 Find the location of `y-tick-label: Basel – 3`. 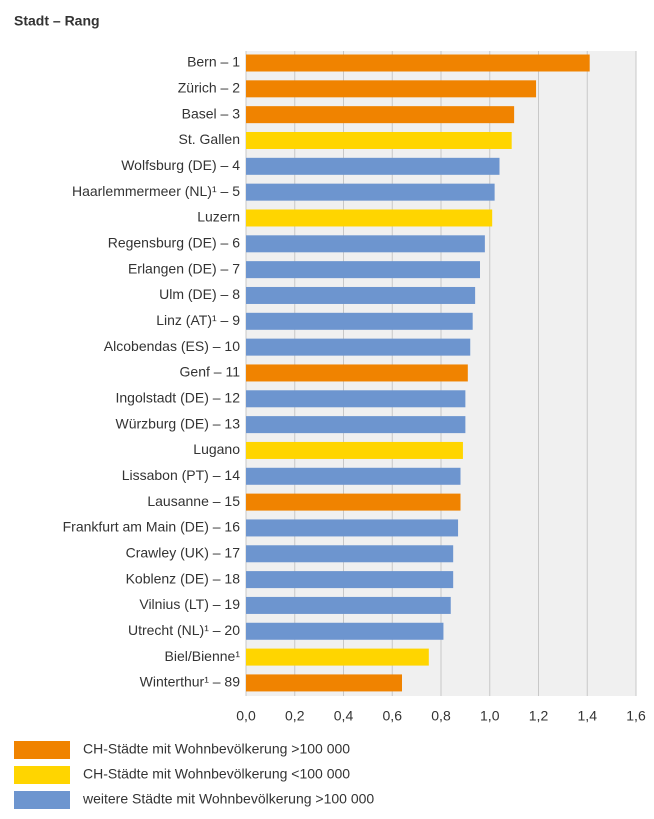

y-tick-label: Basel – 3 is located at coordinates (211, 113).